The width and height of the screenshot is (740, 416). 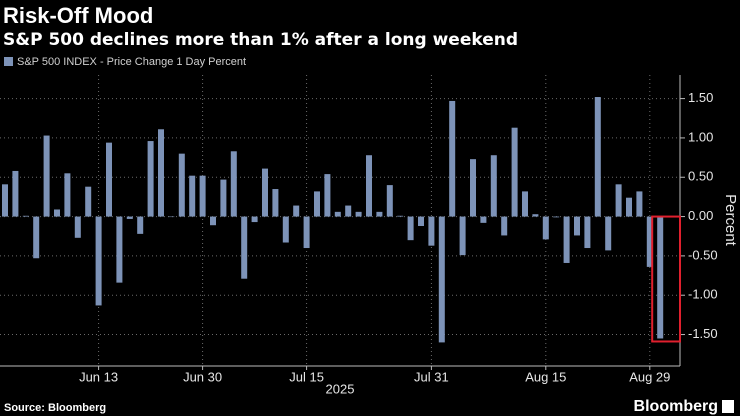 I want to click on y-tick-label: -0.50, so click(x=703, y=254).